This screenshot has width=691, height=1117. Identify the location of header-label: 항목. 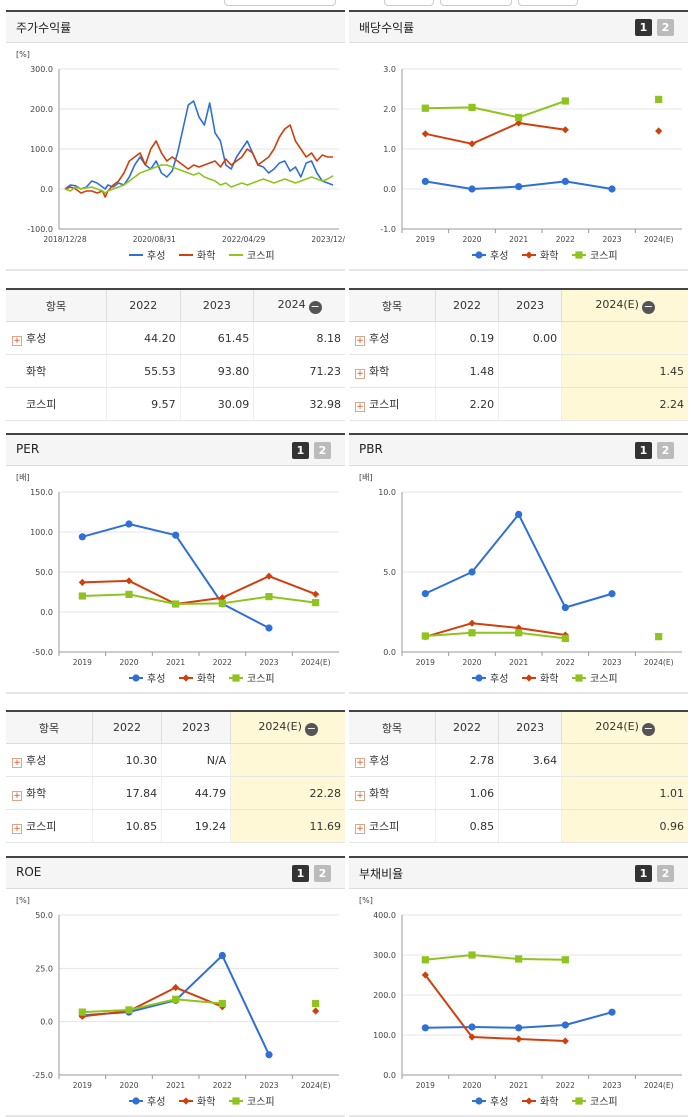
(56, 306).